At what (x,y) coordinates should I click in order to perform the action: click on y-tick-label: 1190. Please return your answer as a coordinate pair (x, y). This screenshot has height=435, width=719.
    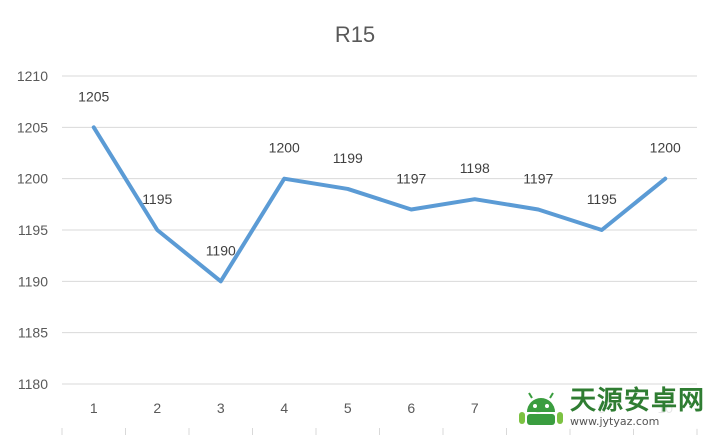
    Looking at the image, I should click on (33, 281).